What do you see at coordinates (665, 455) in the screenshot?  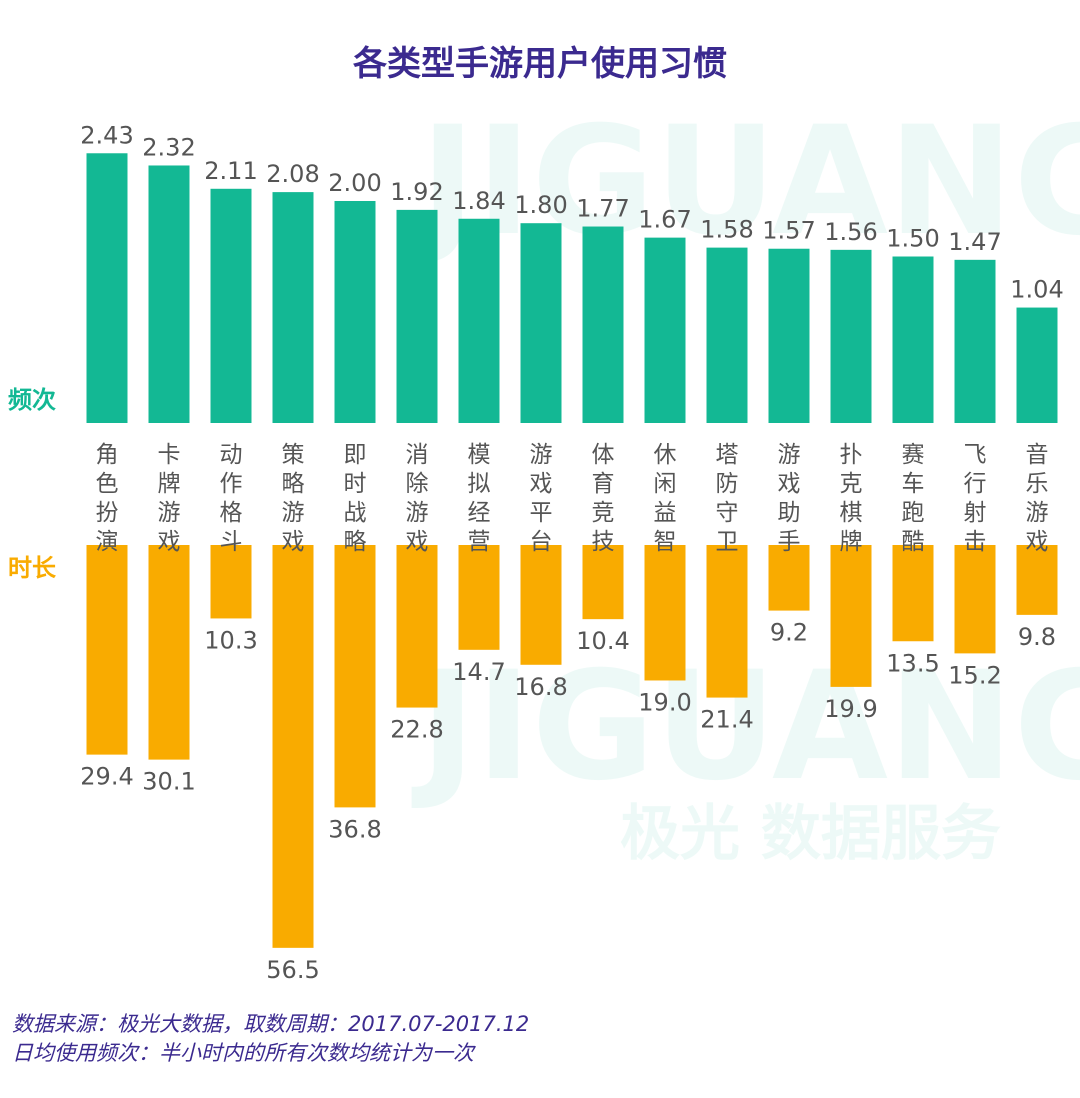 I see `category-label: 休` at bounding box center [665, 455].